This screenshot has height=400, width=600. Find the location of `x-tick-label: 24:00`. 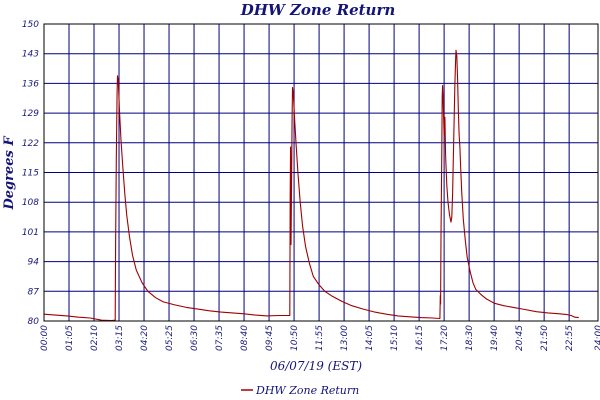

x-tick-label: 24:00 is located at coordinates (597, 338).